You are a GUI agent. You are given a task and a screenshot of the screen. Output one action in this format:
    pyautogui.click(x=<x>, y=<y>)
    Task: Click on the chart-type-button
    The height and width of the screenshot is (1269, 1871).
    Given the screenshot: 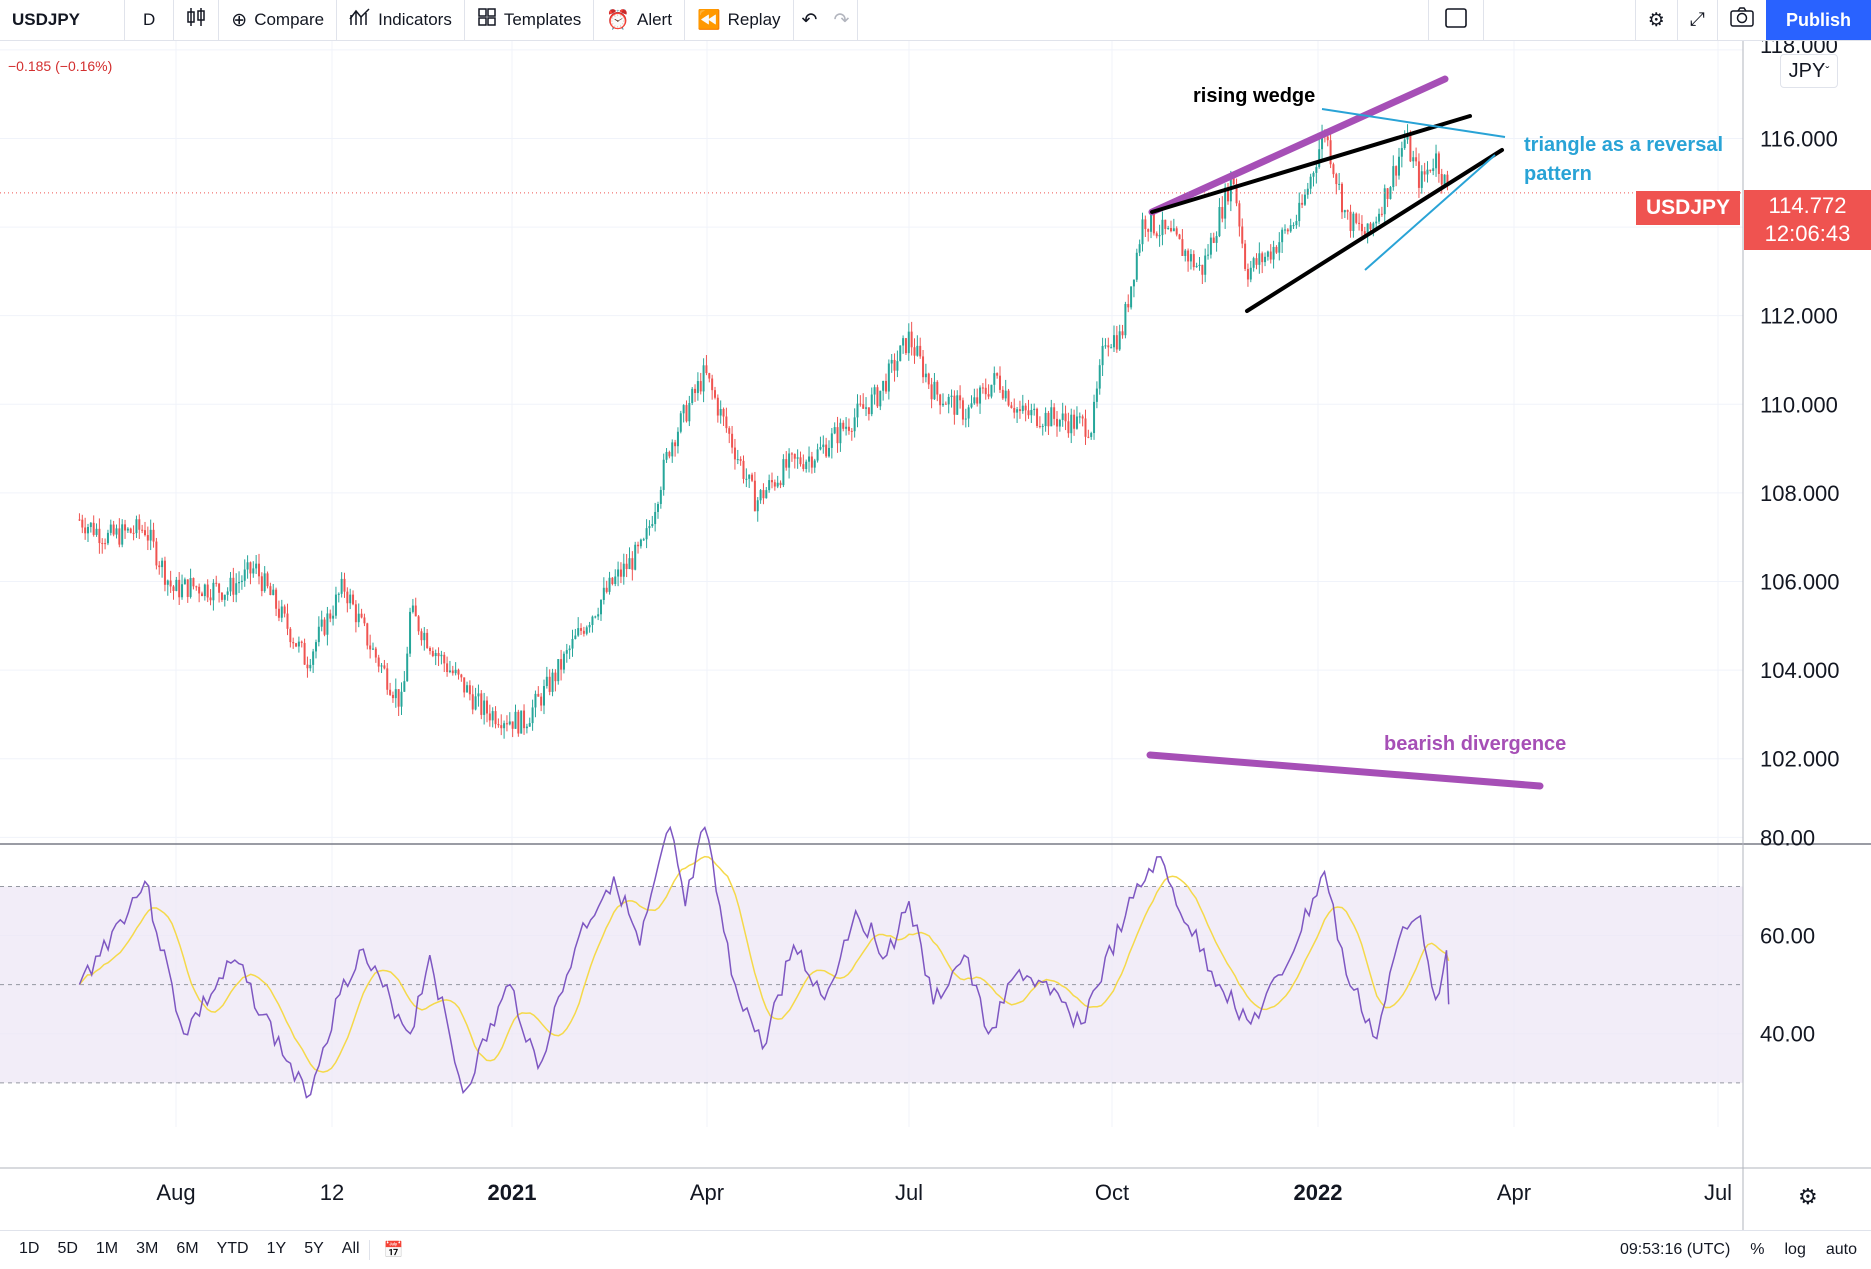 What is the action you would take?
    pyautogui.click(x=197, y=20)
    